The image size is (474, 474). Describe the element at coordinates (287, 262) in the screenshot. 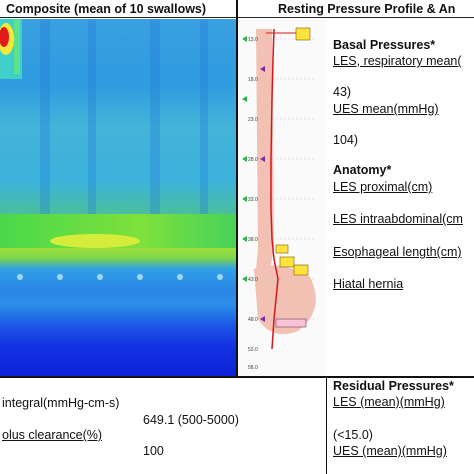

I see `rl-marker` at that location.